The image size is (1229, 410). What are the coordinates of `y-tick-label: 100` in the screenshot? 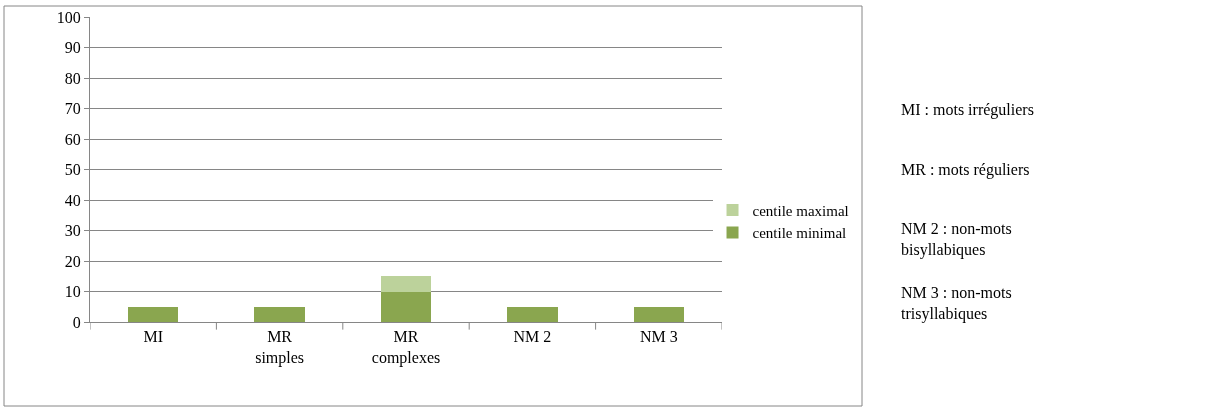 It's located at (68, 17).